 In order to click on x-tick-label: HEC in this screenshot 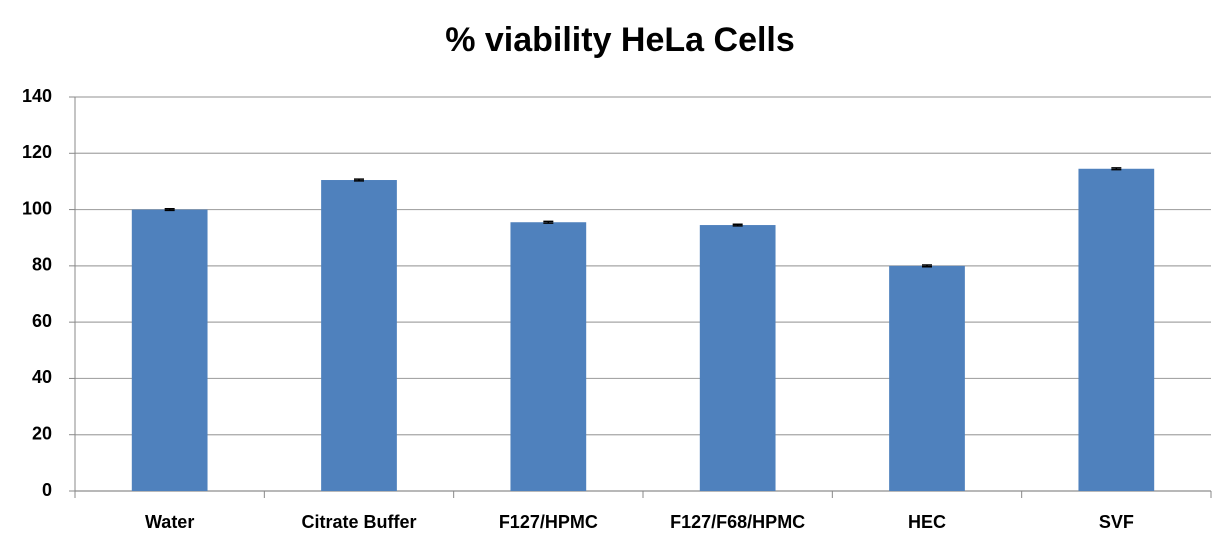, I will do `click(927, 522)`.